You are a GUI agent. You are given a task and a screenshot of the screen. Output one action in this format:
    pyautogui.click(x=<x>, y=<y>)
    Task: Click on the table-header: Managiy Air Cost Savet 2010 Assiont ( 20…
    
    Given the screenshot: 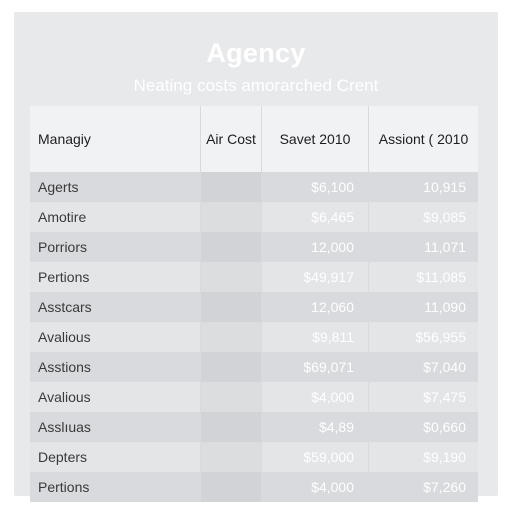 What is the action you would take?
    pyautogui.click(x=254, y=139)
    